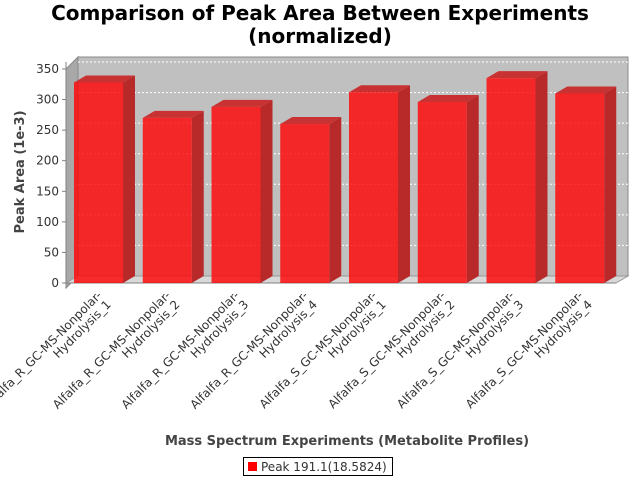 The width and height of the screenshot is (640, 480). I want to click on y-tick-label: 200, so click(47, 161).